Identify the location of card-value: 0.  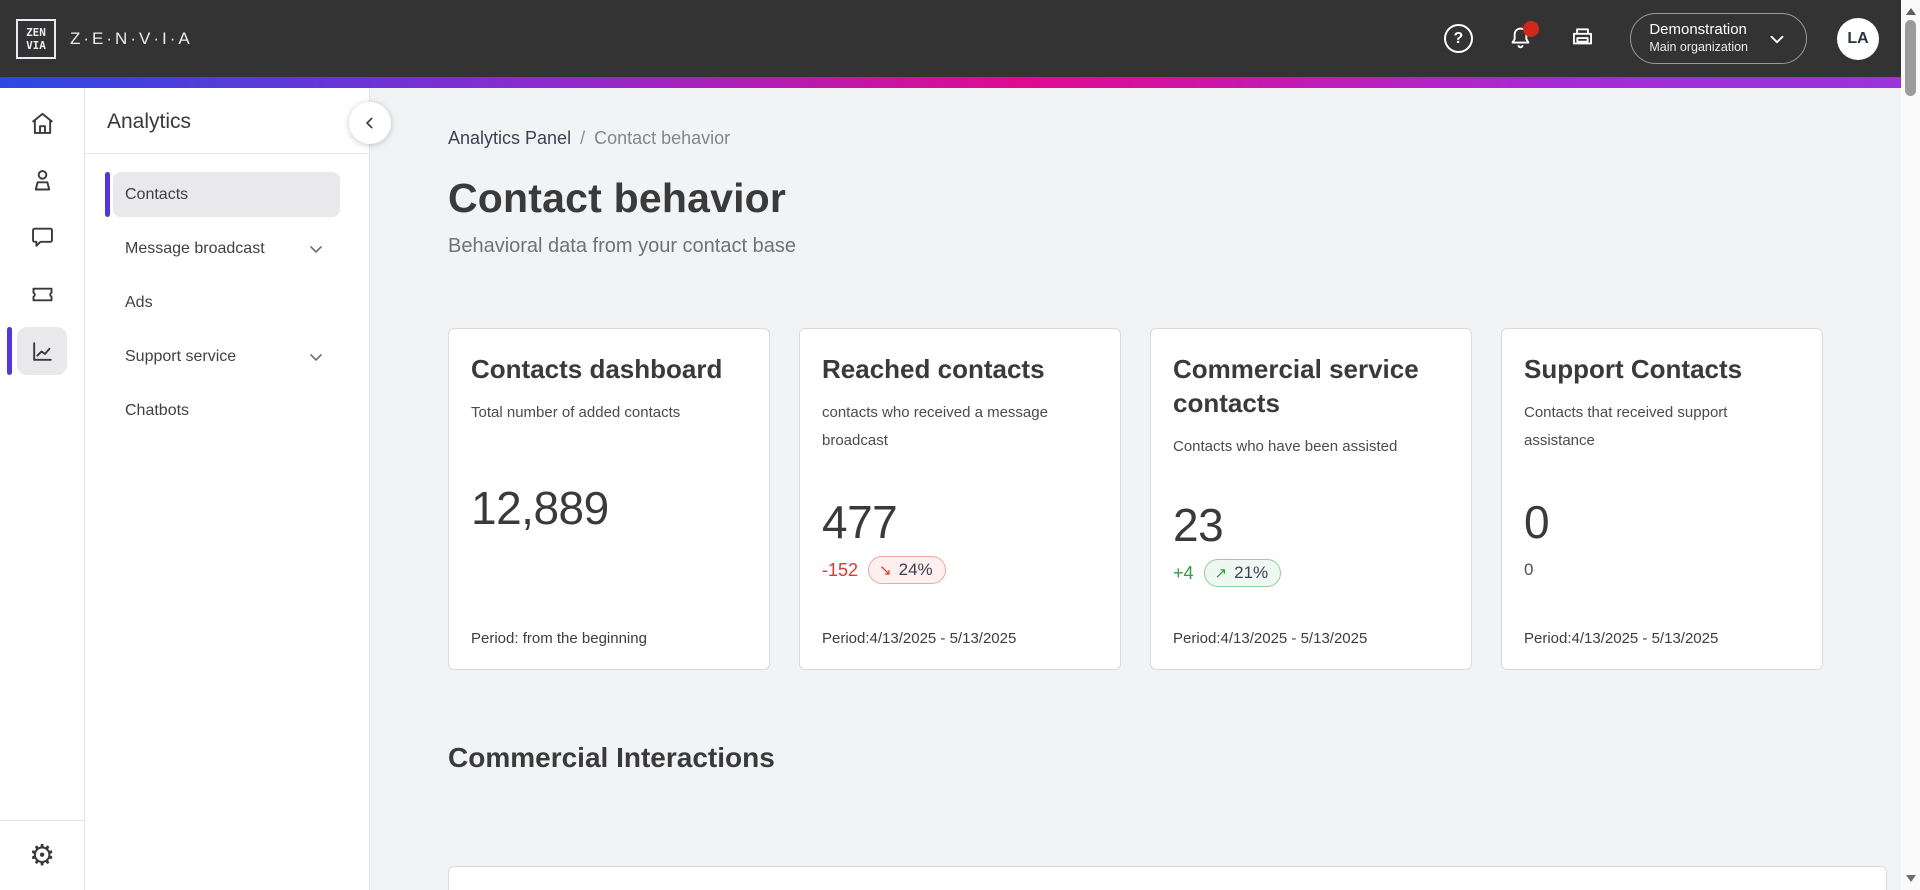
(1537, 522).